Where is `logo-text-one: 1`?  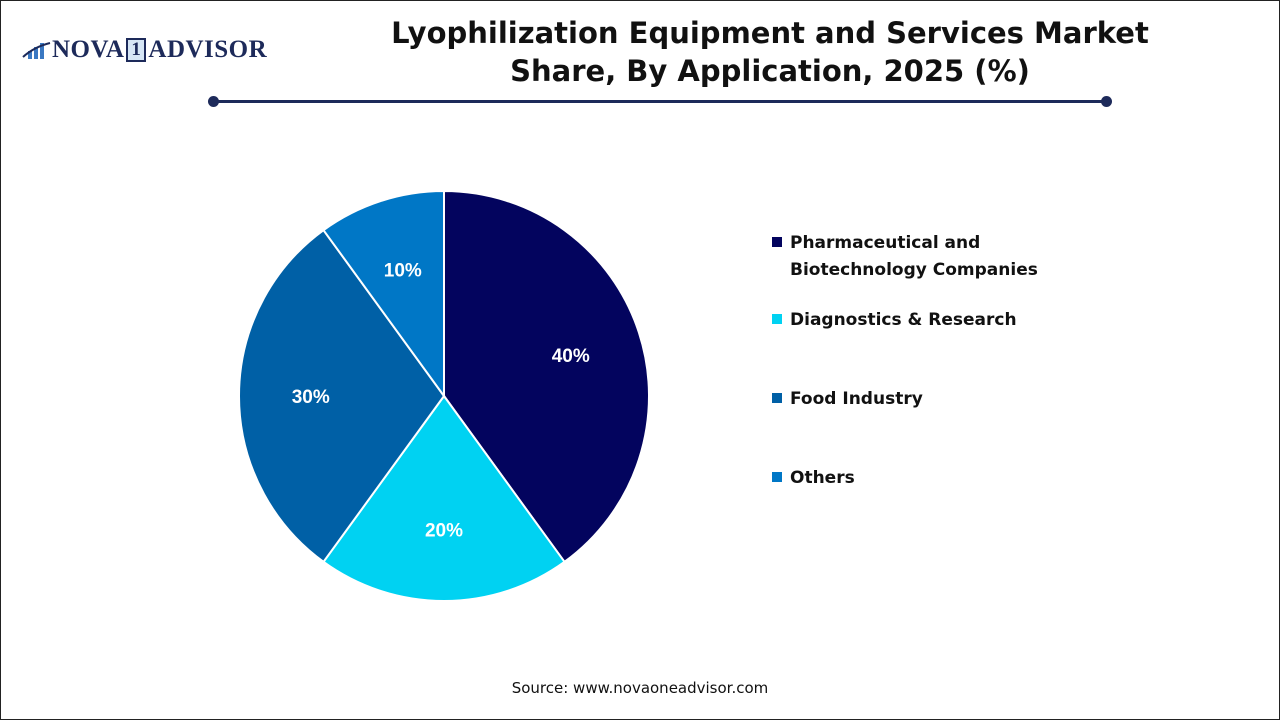
logo-text-one: 1 is located at coordinates (136, 50).